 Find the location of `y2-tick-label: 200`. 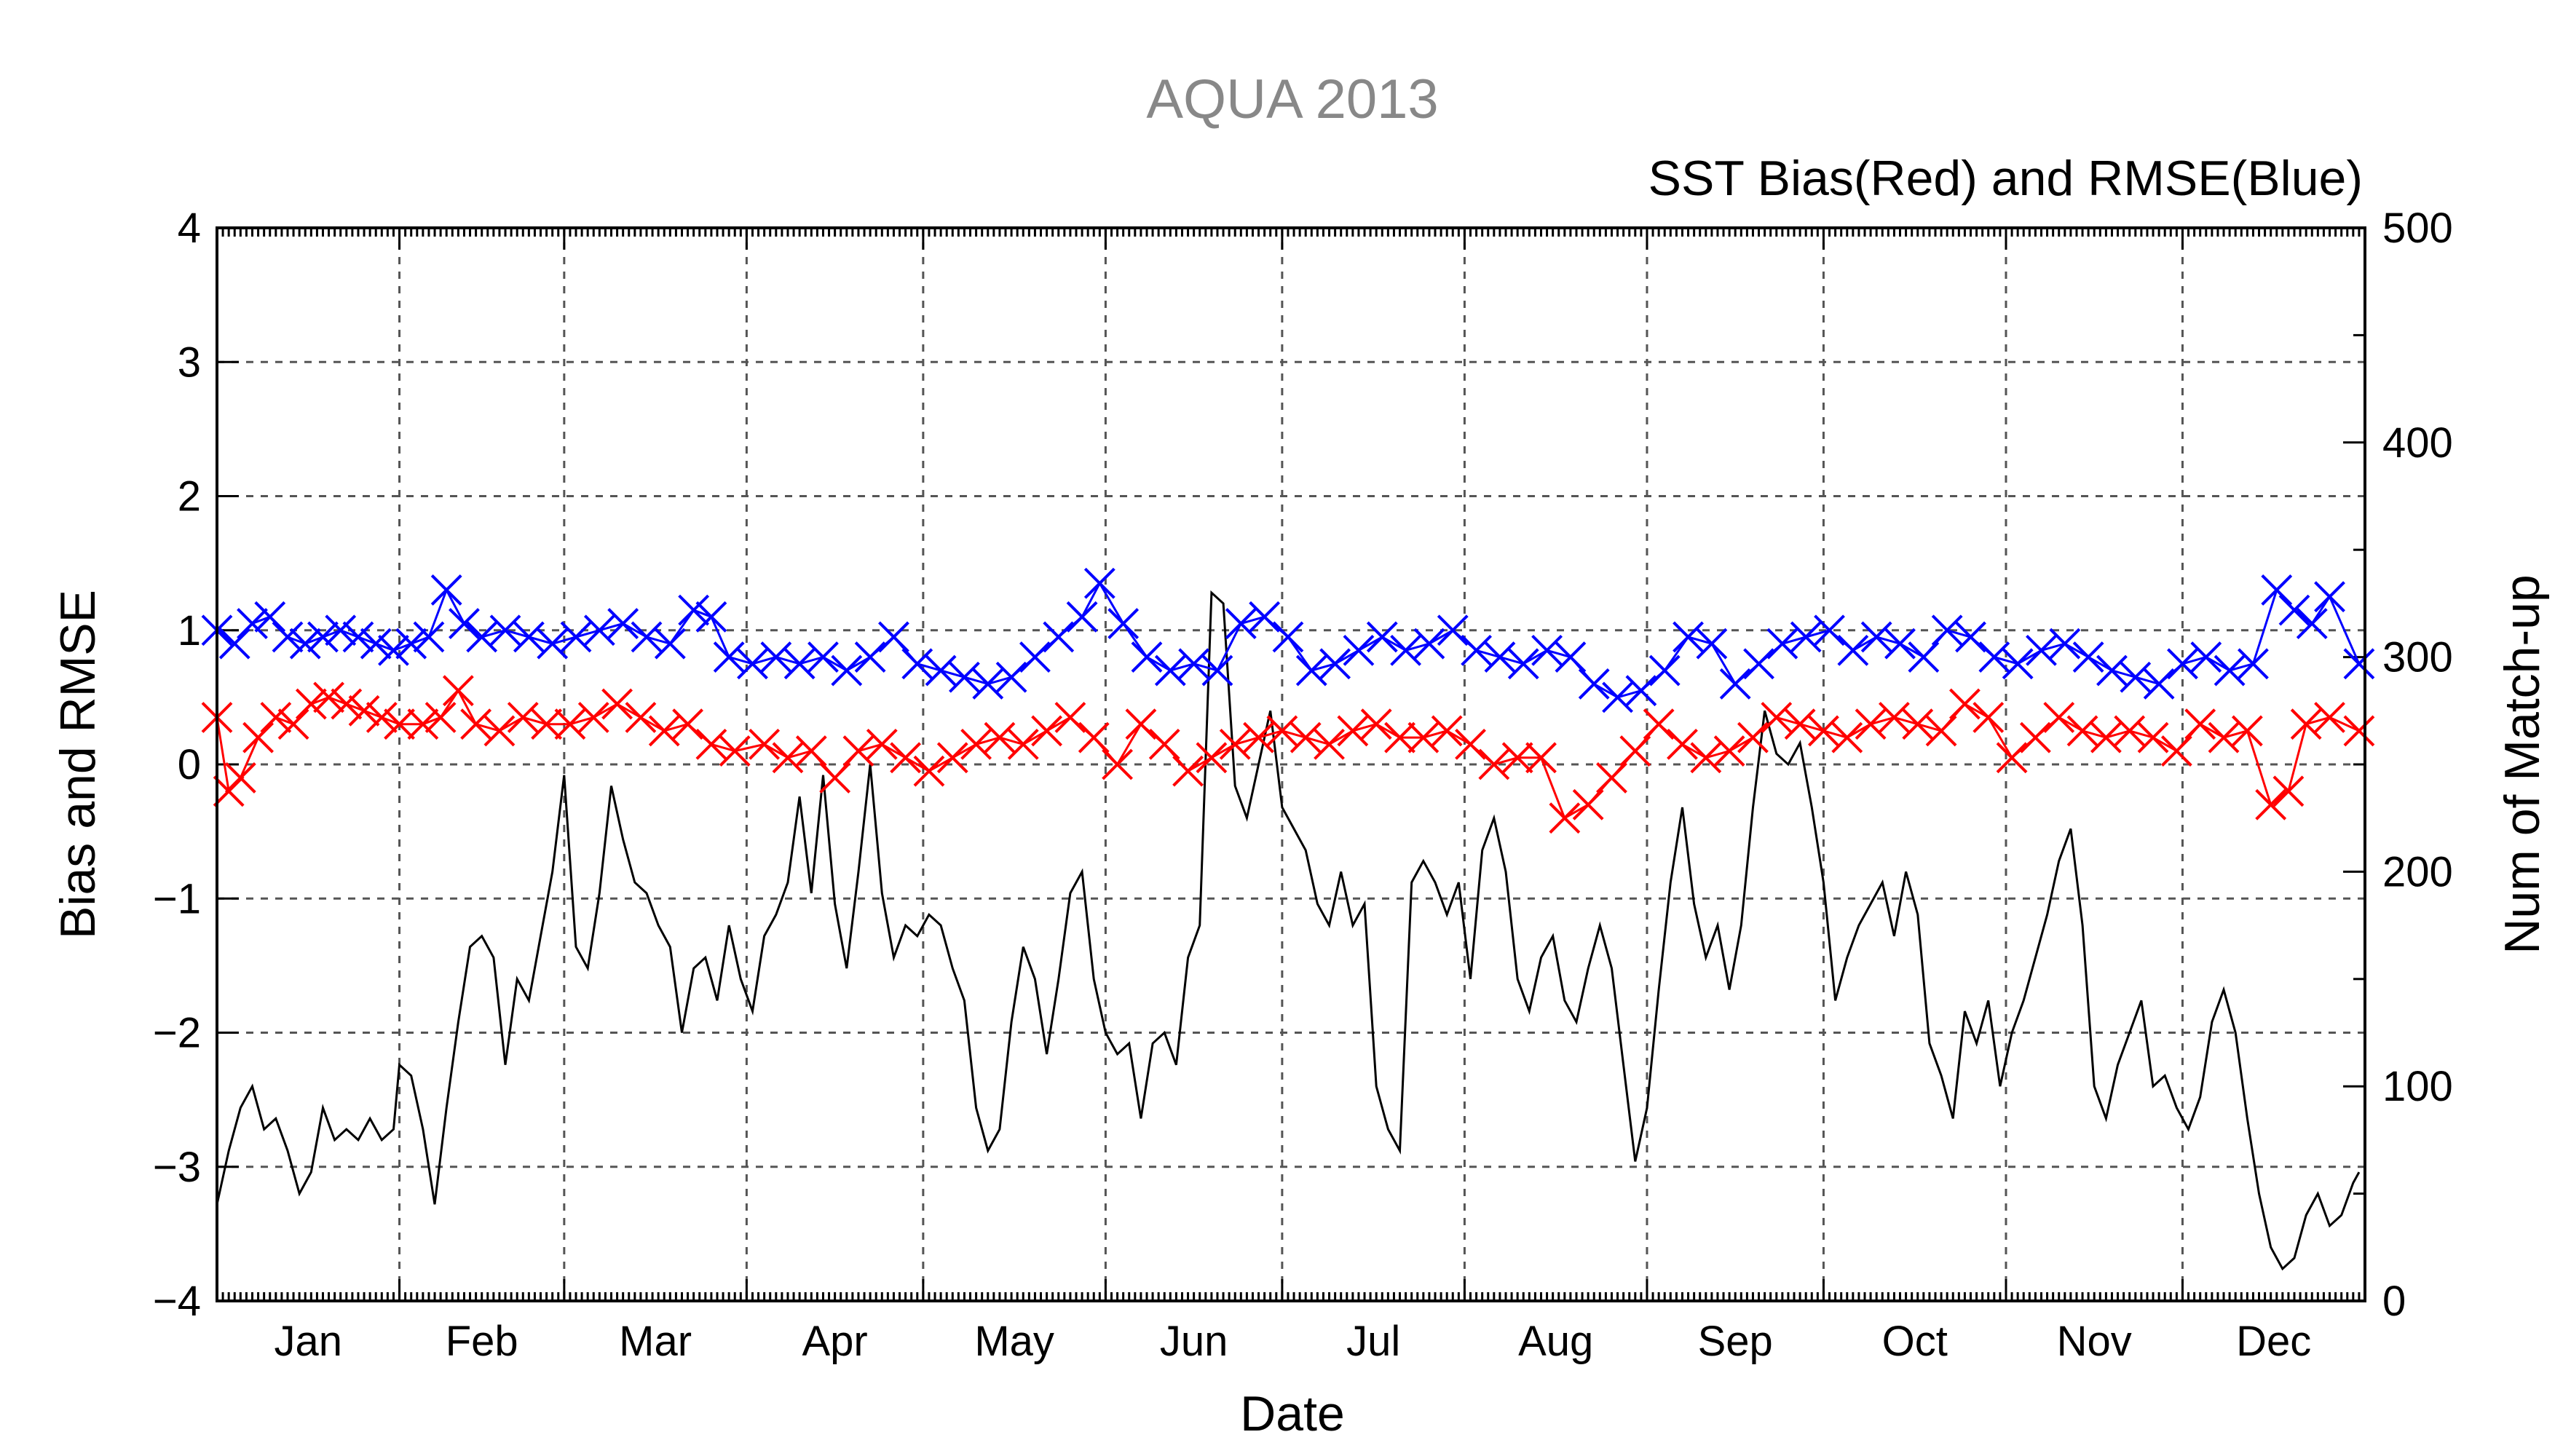

y2-tick-label: 200 is located at coordinates (2417, 871).